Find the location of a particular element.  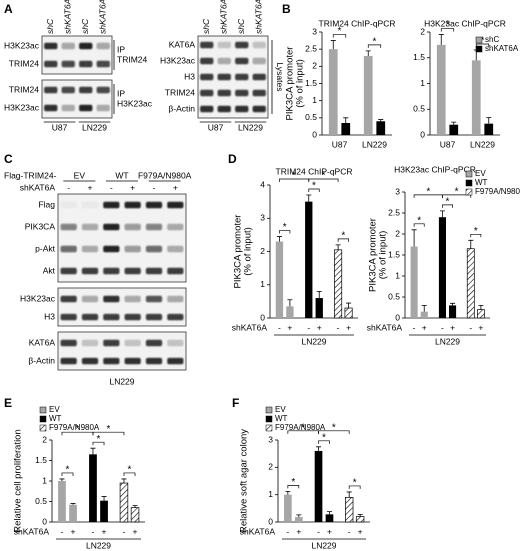

y-axis-label: Relative cell proliferation is located at coordinates (18, 481).